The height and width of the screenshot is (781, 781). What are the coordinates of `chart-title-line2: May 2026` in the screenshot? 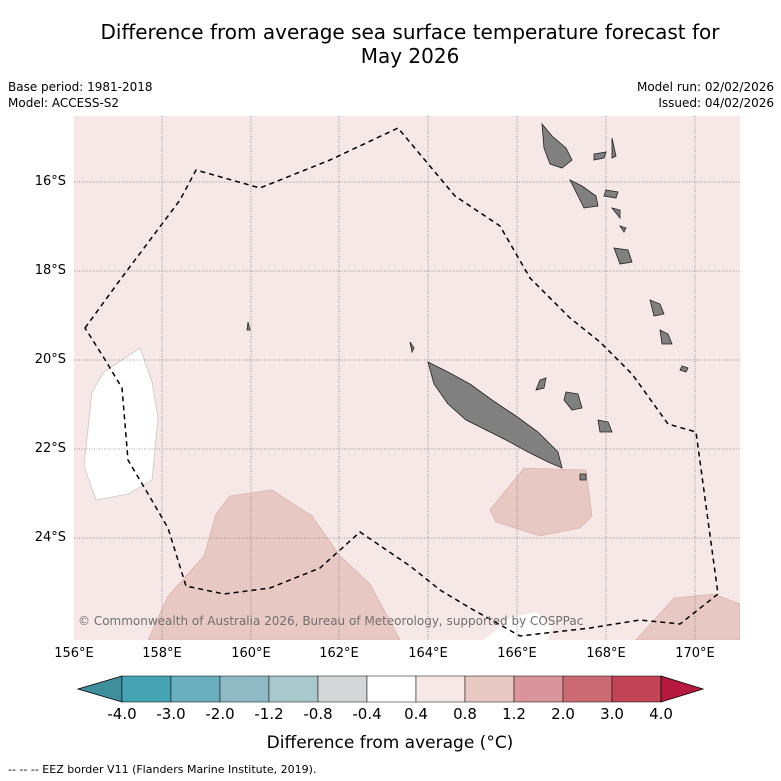 It's located at (410, 56).